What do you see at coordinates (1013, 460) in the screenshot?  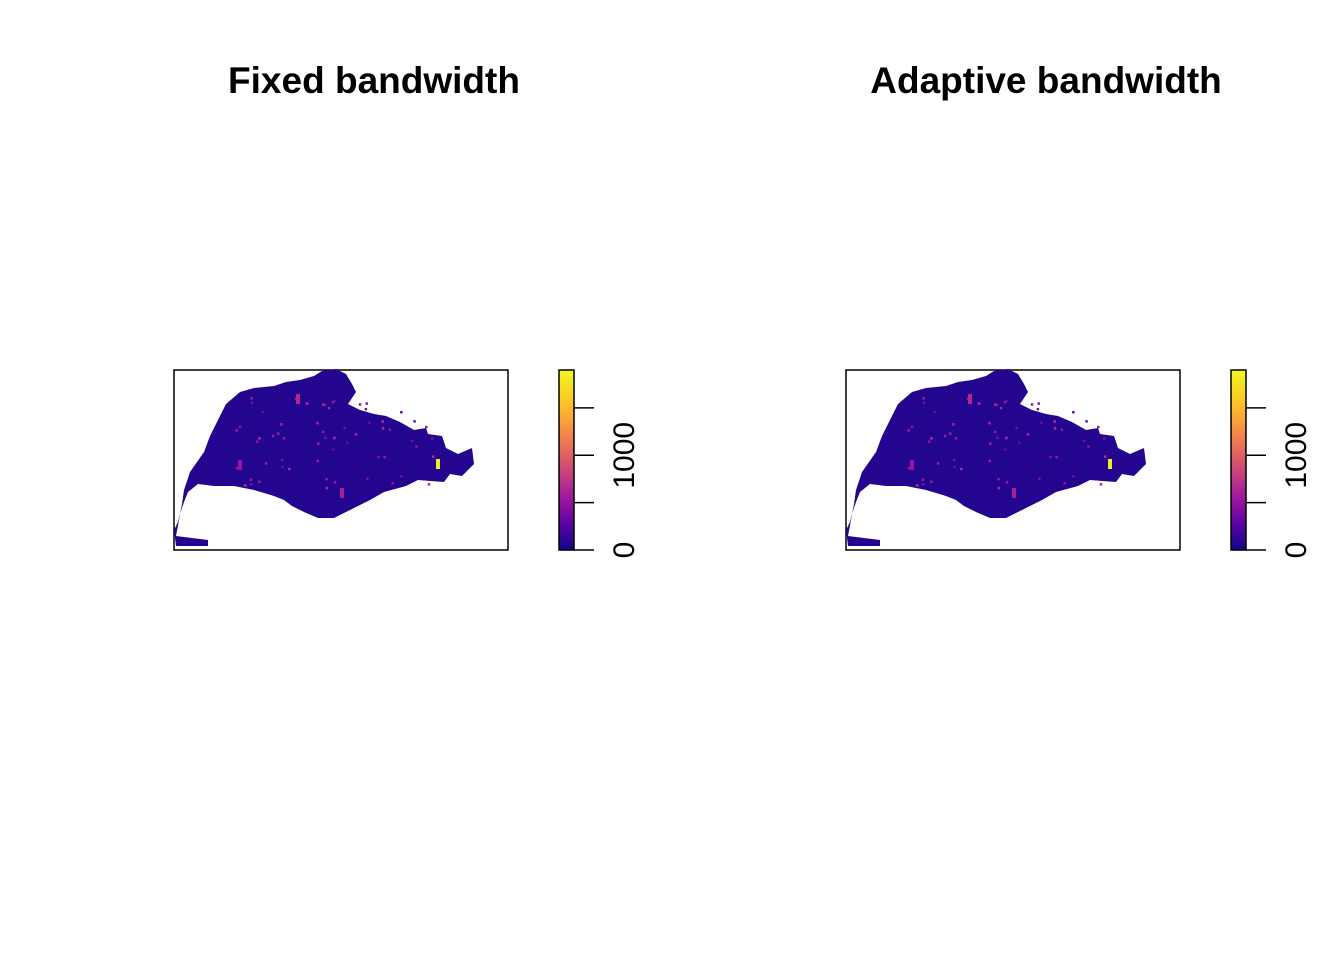 I see `raster-map` at bounding box center [1013, 460].